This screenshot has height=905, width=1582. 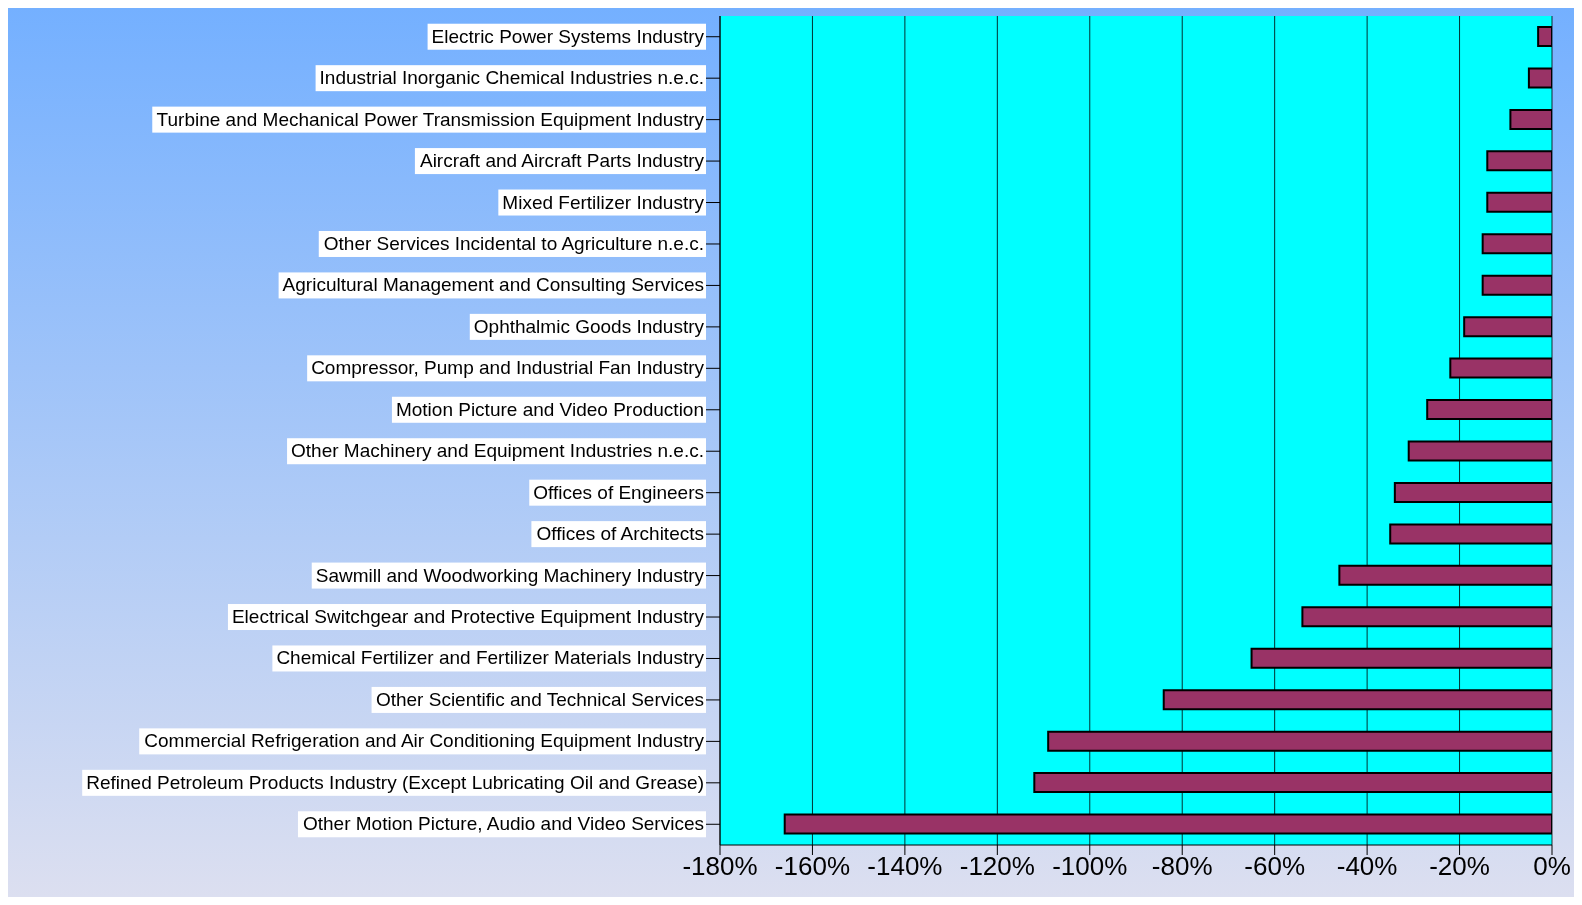 What do you see at coordinates (1182, 866) in the screenshot?
I see `x-tick-label: -80%` at bounding box center [1182, 866].